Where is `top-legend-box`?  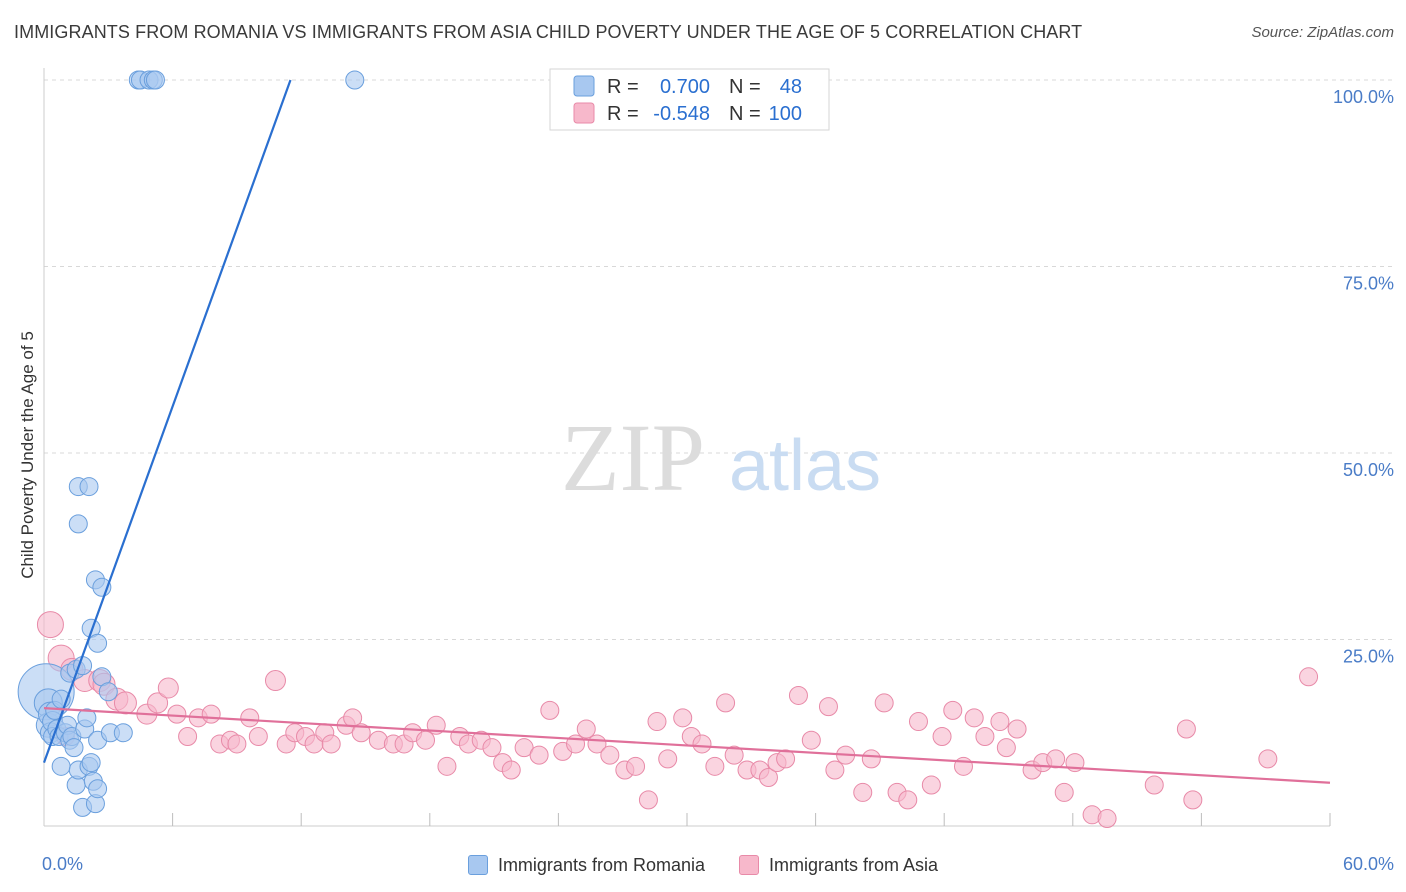
top-legend-box is located at coordinates (689, 99).